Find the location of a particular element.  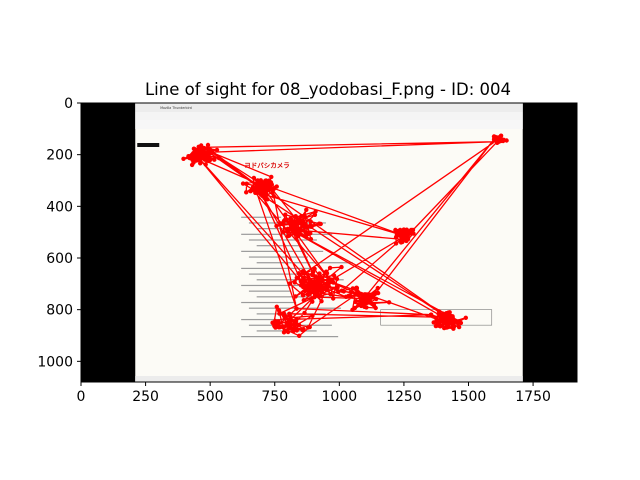

screenshot-statusbar is located at coordinates (329, 379).